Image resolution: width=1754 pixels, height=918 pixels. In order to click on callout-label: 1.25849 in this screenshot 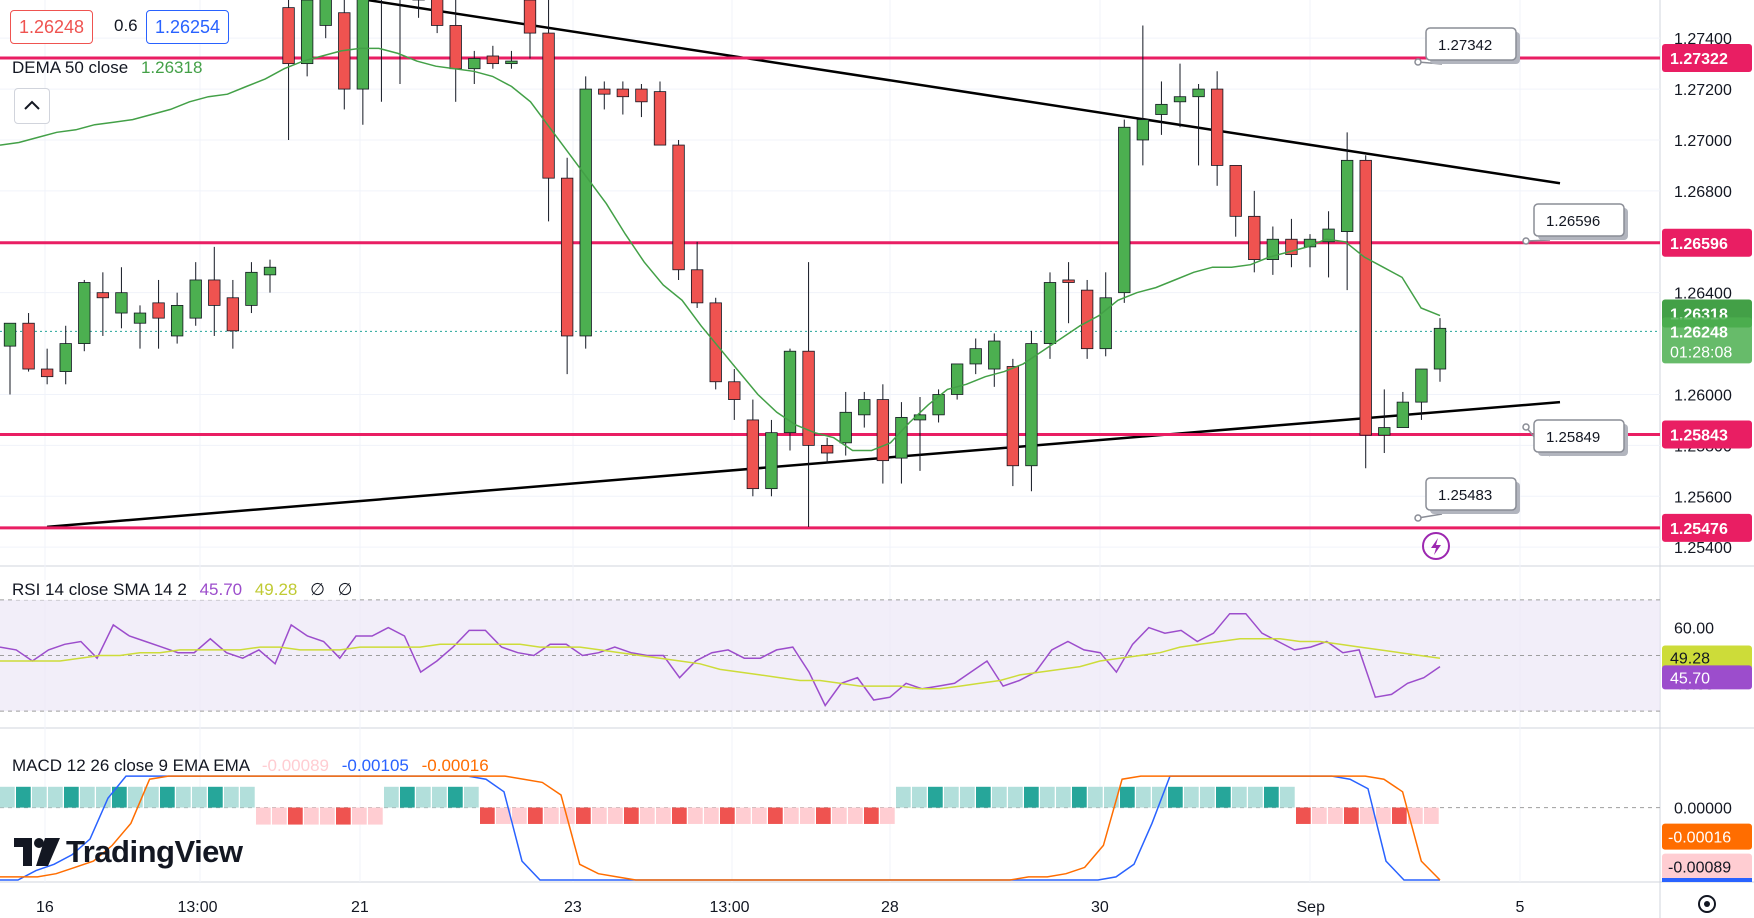, I will do `click(1573, 437)`.